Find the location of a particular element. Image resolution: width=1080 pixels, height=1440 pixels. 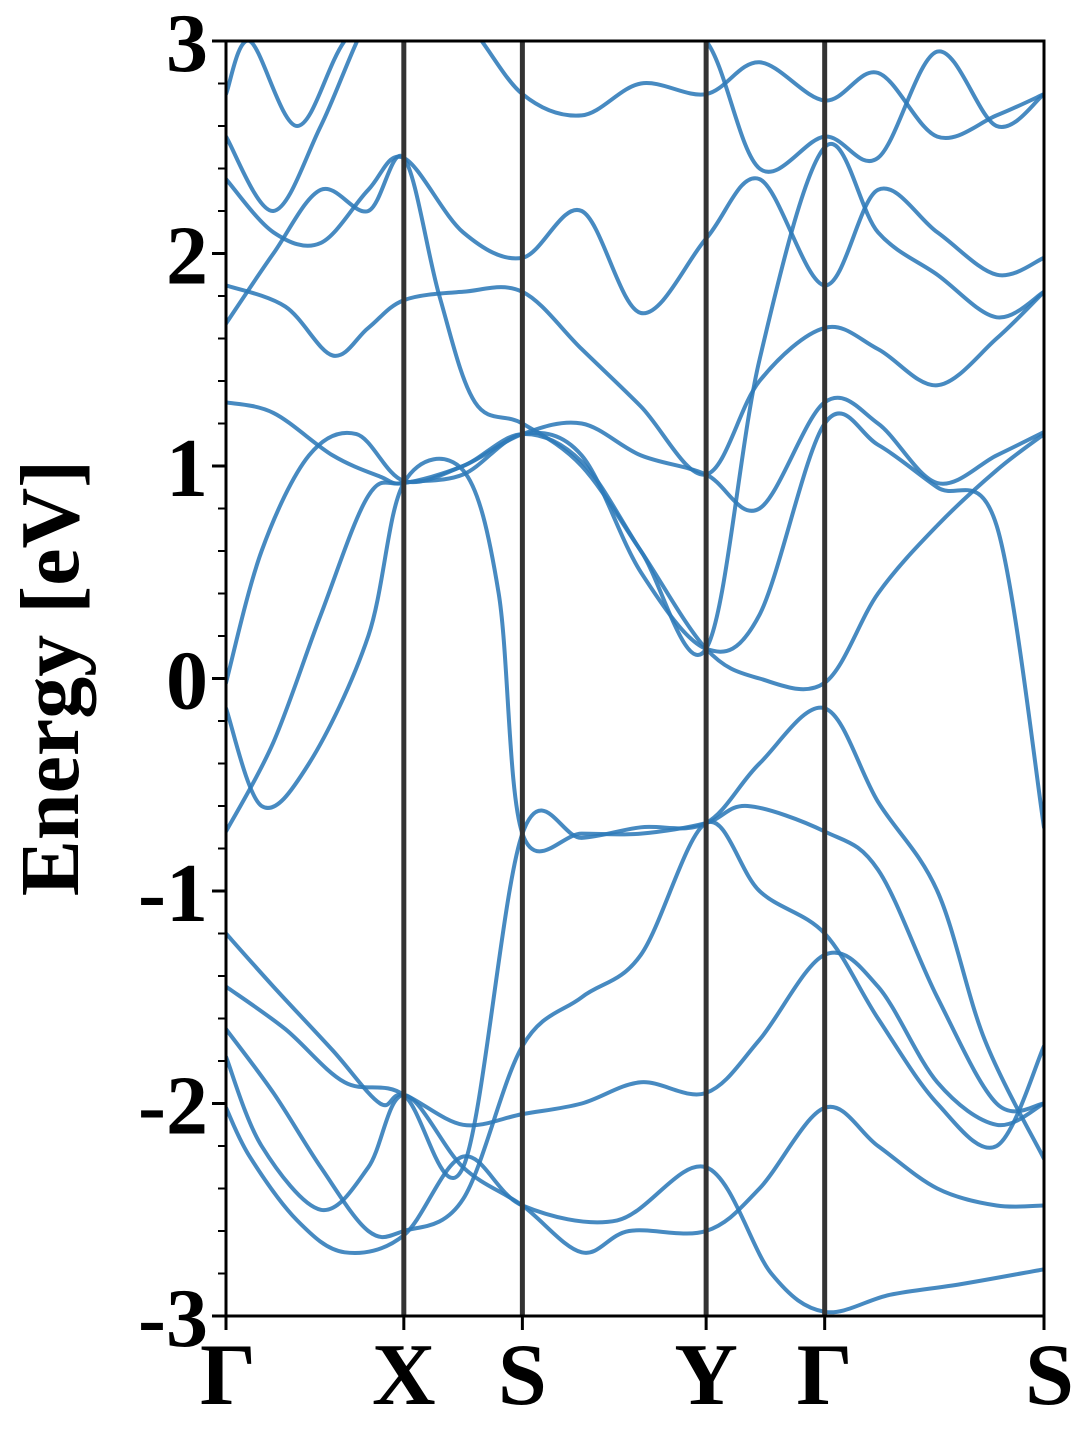

y-tick-label: 2 is located at coordinates (187, 256).